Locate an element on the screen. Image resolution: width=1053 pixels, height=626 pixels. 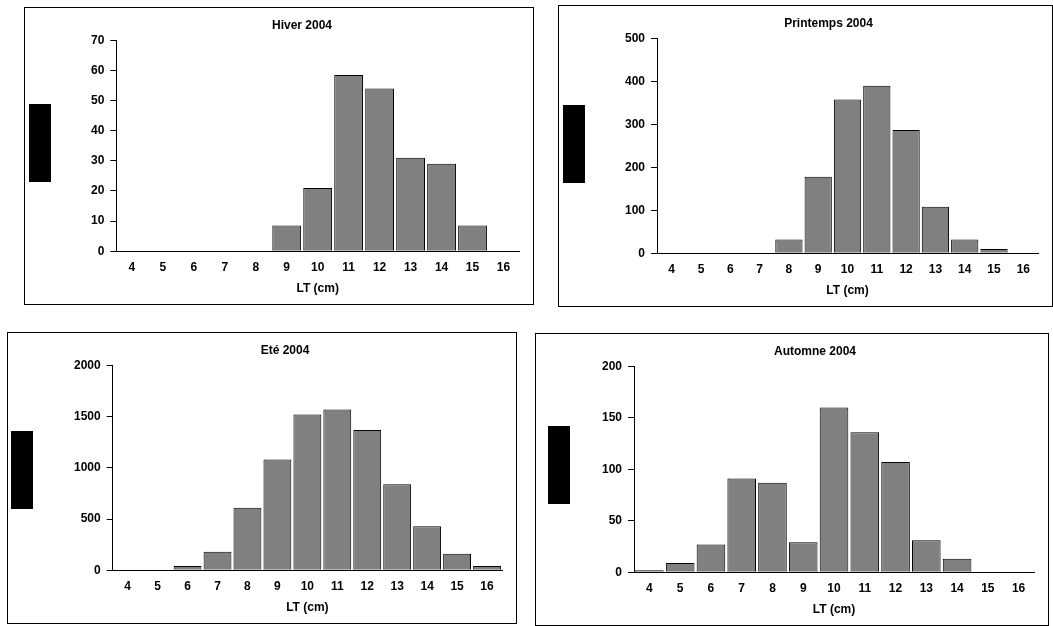
y-tick-label: 150 is located at coordinates (612, 417).